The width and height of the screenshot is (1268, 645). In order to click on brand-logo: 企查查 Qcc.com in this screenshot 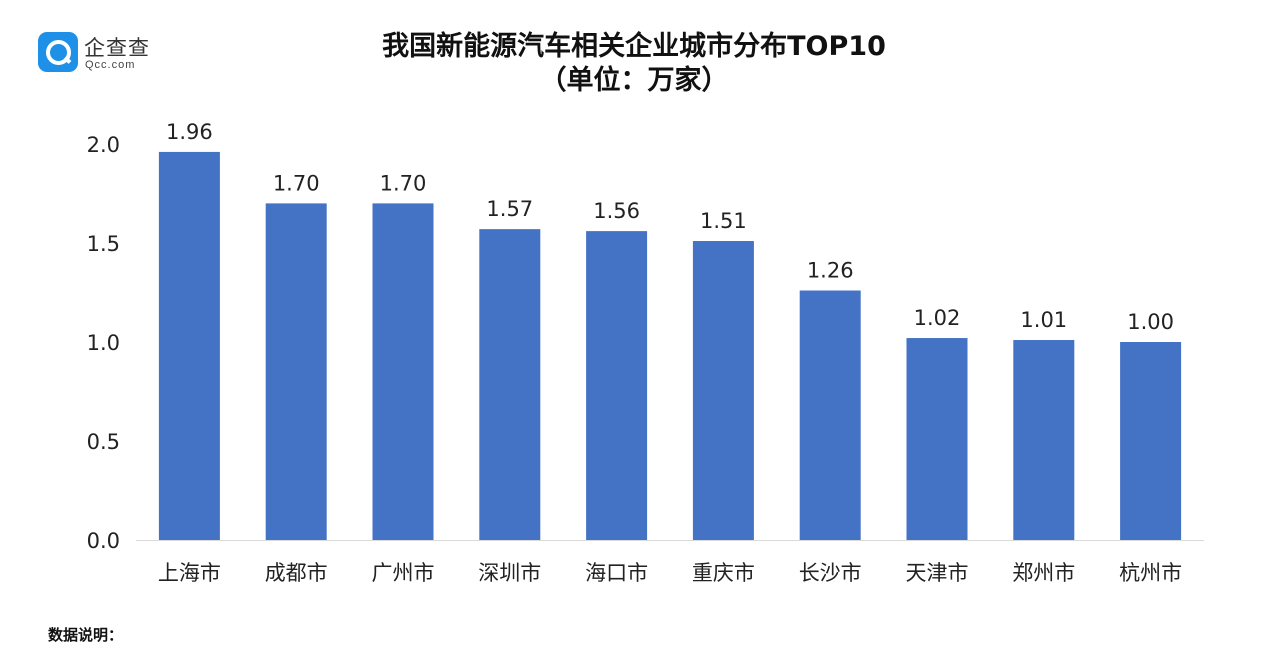, I will do `click(103, 53)`.